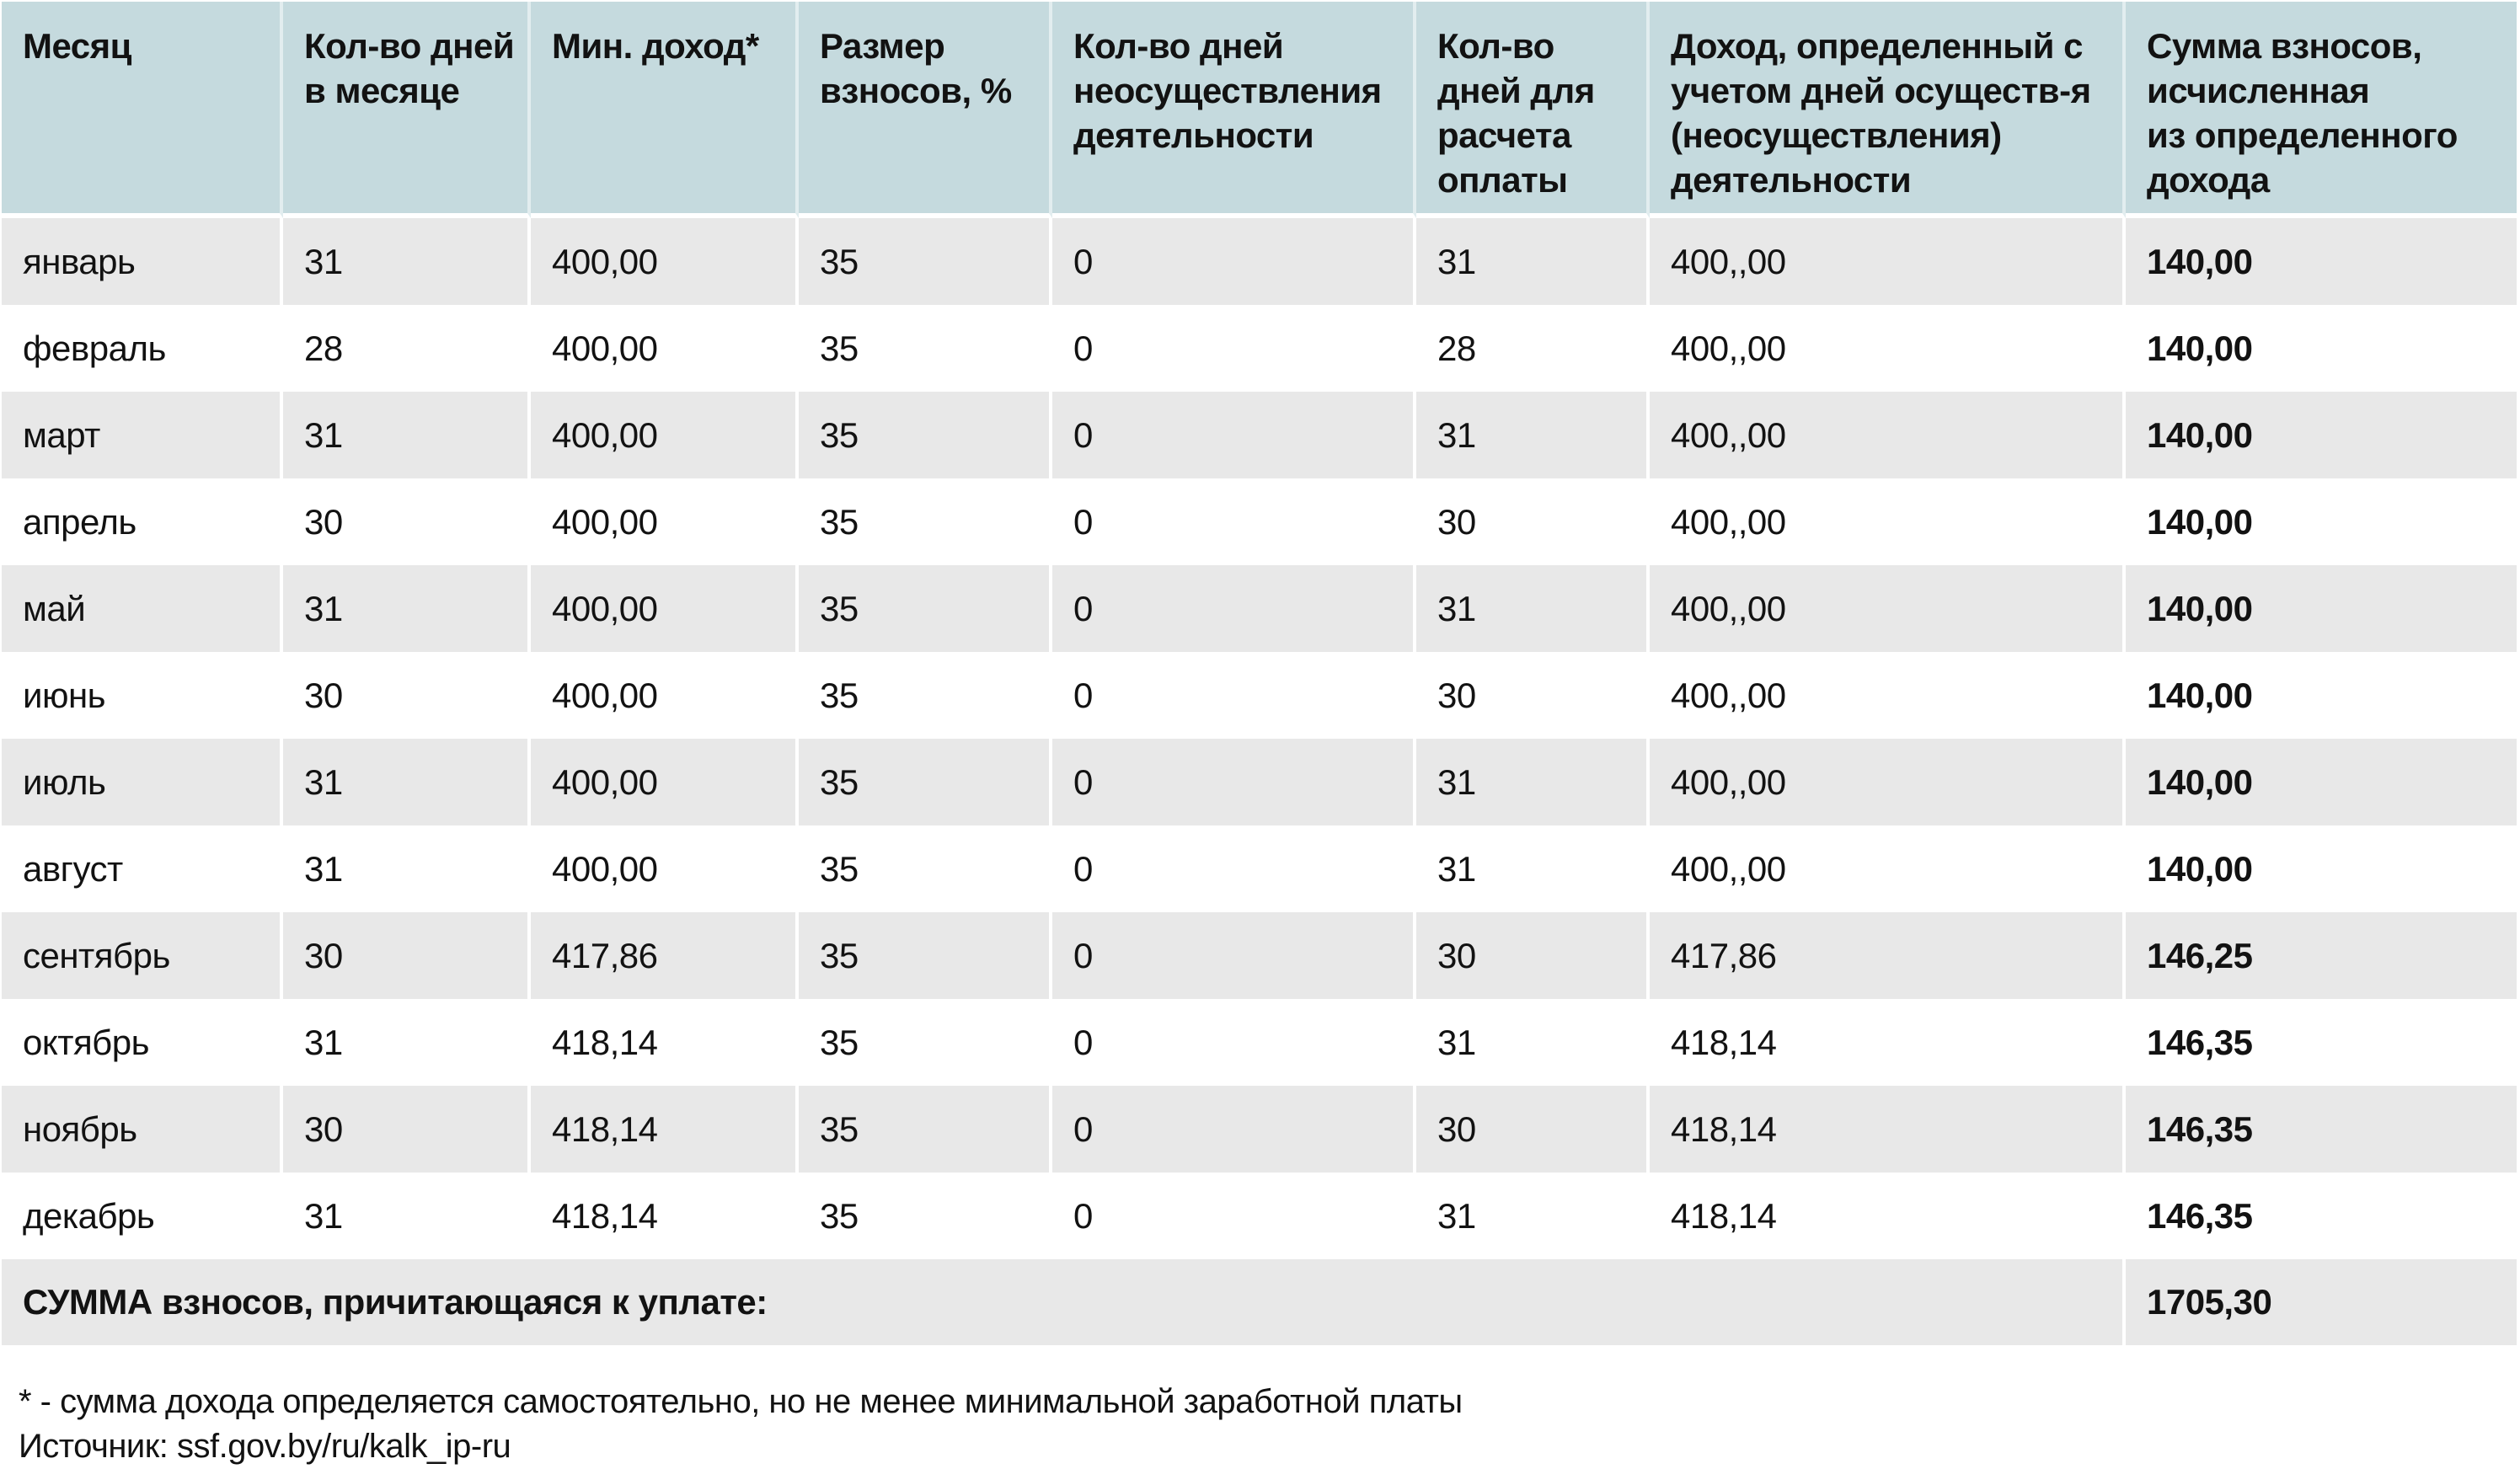 This screenshot has width=2520, height=1469. What do you see at coordinates (142, 868) in the screenshot?
I see `cell-month: август` at bounding box center [142, 868].